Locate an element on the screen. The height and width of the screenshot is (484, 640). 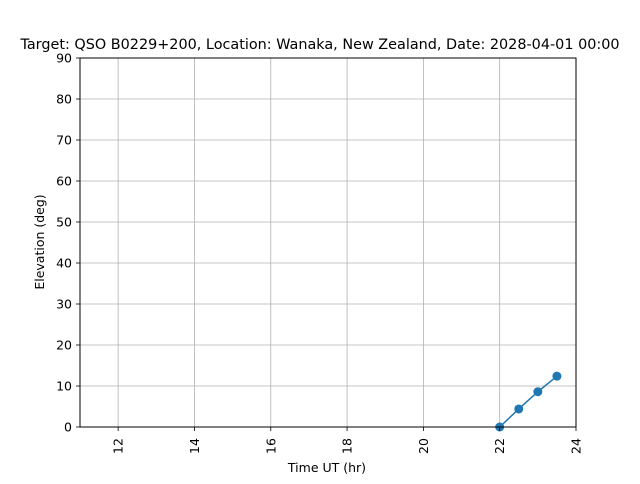
y-tick-label: 20 is located at coordinates (64, 345).